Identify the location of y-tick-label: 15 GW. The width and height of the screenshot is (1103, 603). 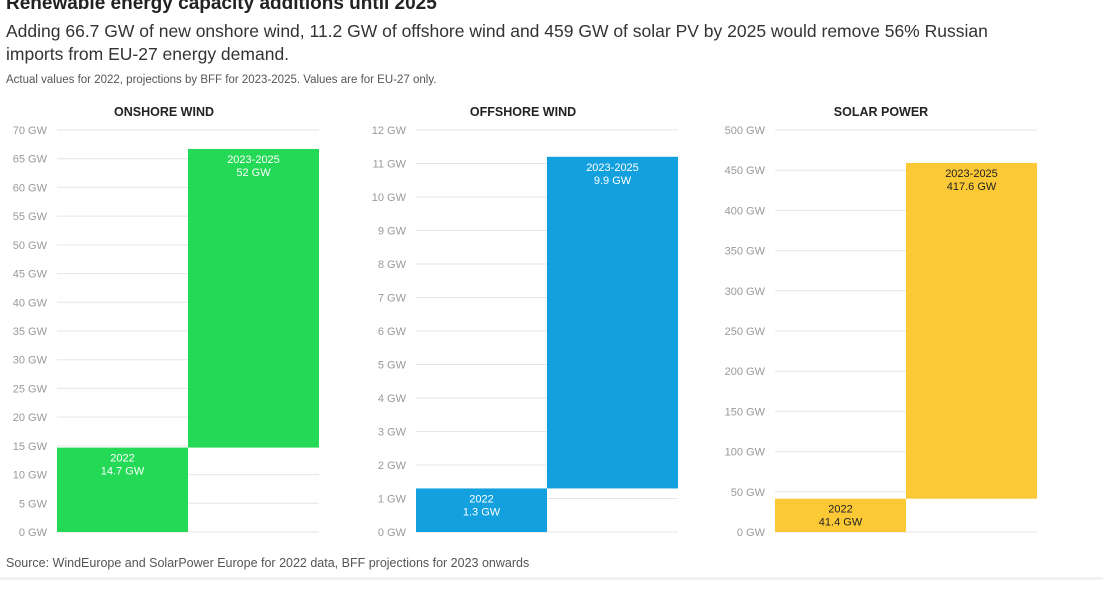
(30, 447).